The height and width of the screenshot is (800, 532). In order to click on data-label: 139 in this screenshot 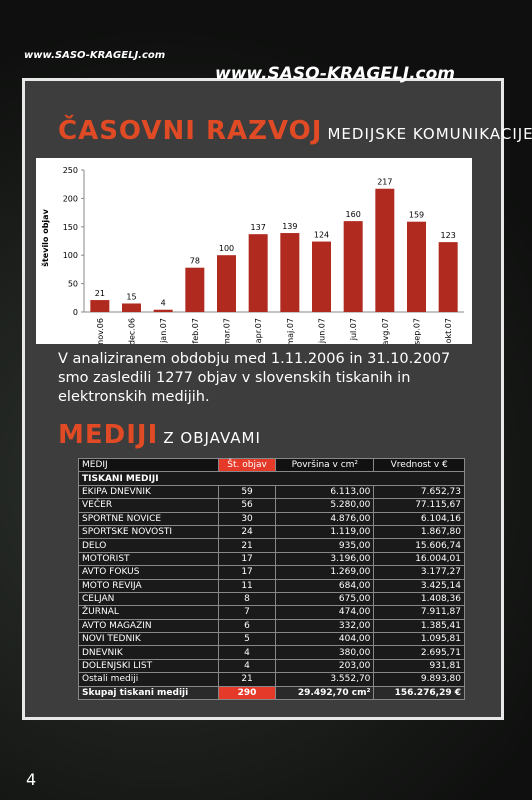, I will do `click(289, 226)`.